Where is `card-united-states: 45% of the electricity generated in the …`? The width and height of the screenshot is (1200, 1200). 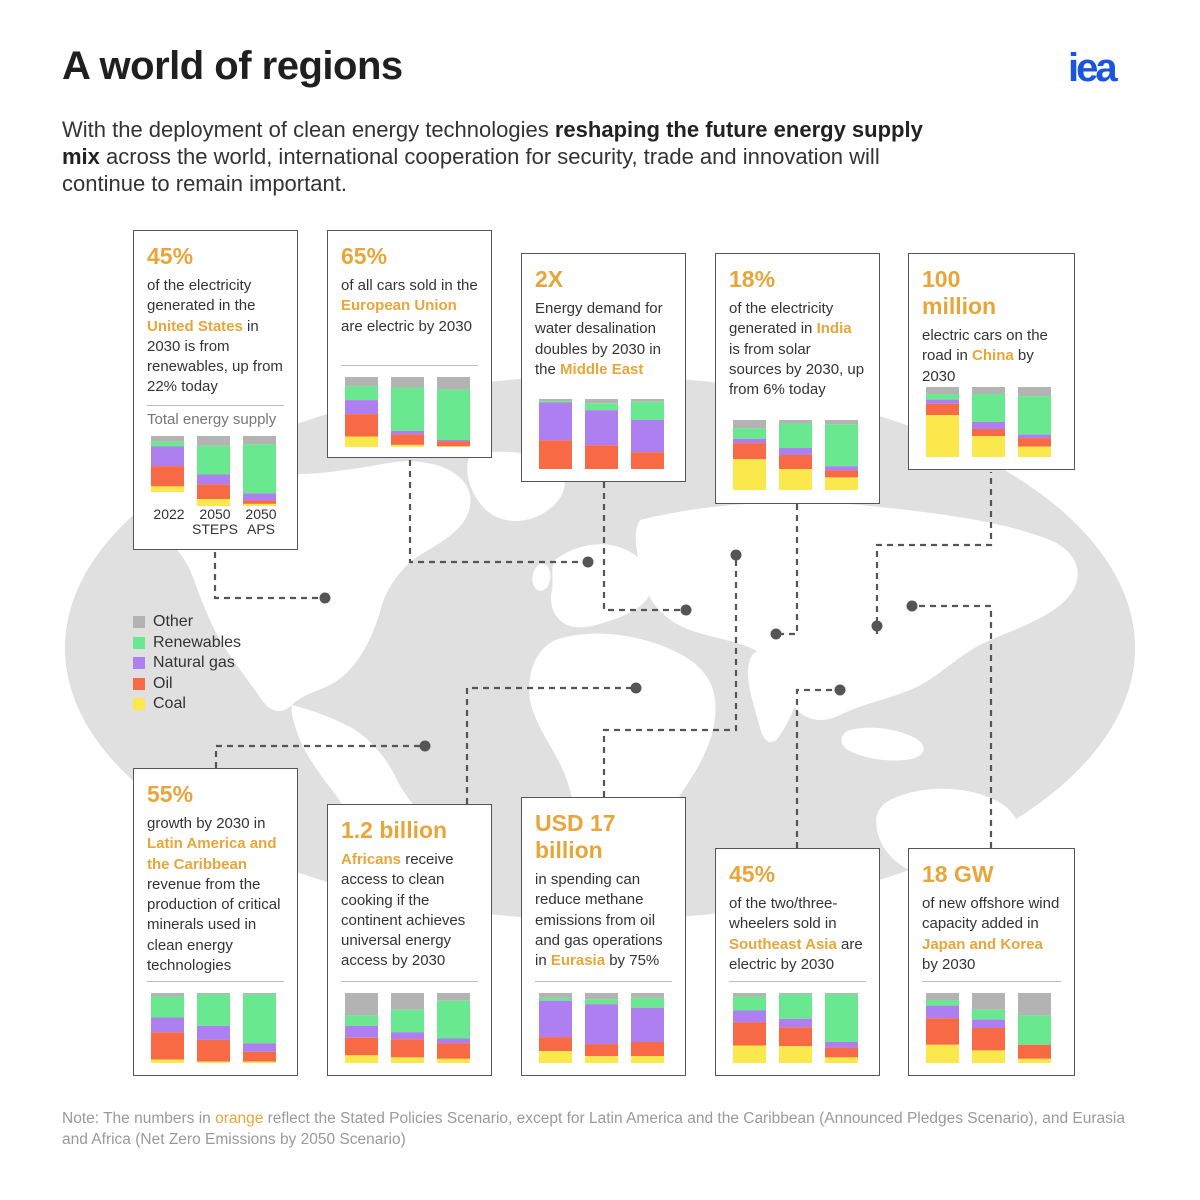 card-united-states: 45% of the electricity generated in the … is located at coordinates (215, 390).